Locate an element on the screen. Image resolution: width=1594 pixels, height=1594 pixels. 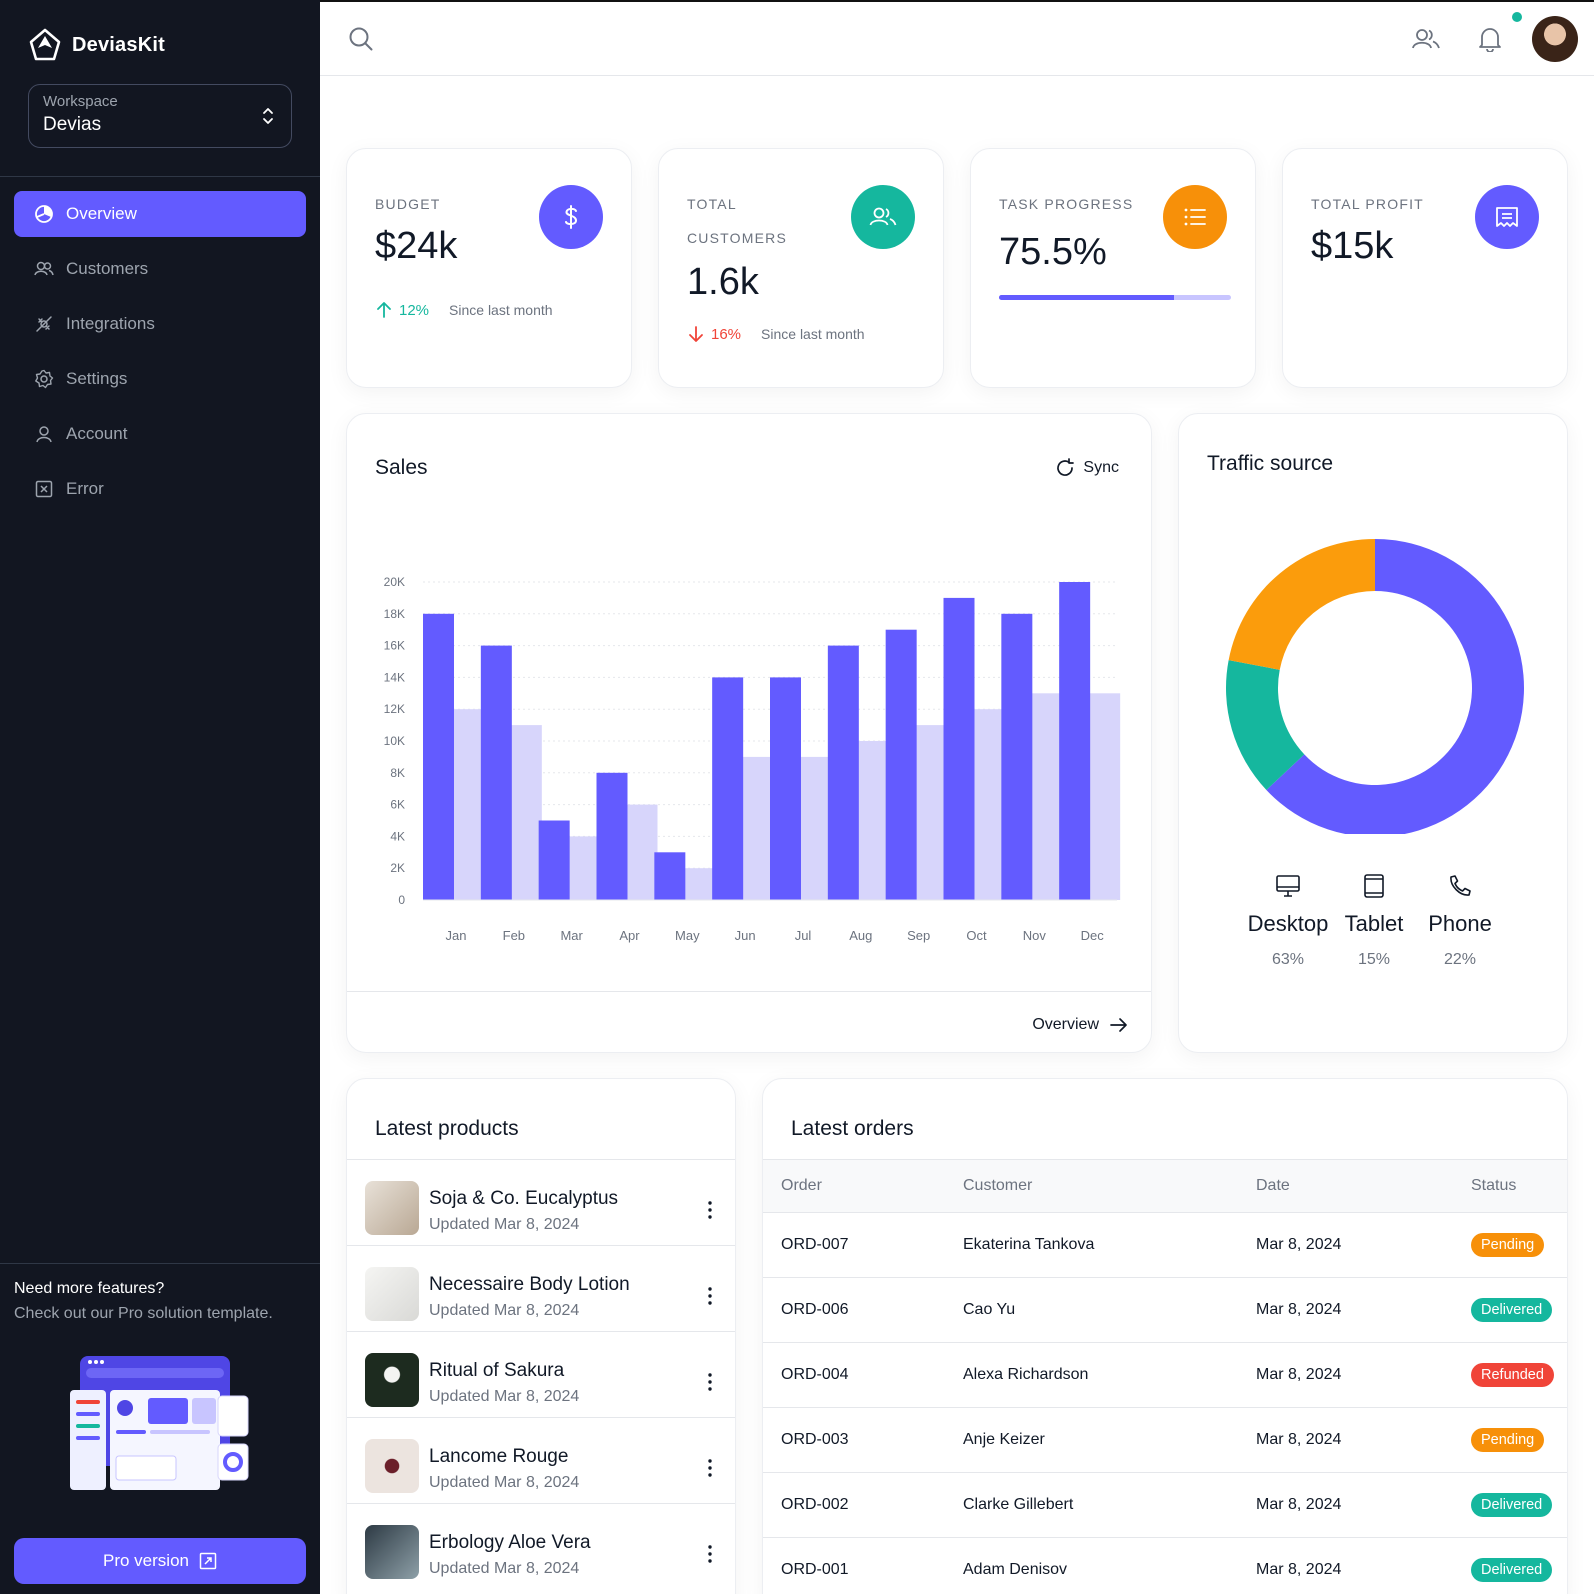
x-tick-label: Dec is located at coordinates (1093, 935).